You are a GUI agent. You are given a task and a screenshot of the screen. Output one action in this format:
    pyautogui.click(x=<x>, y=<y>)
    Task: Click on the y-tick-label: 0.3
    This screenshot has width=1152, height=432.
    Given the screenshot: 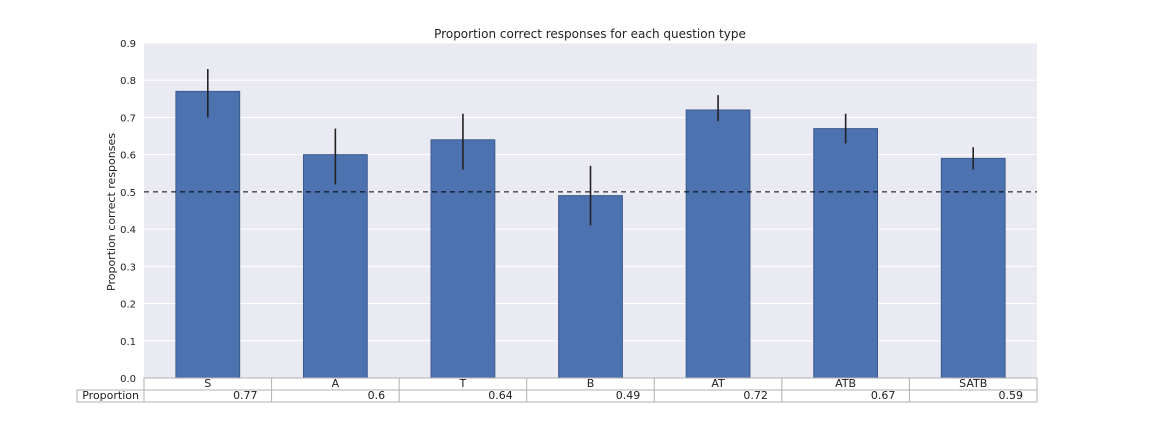 What is the action you would take?
    pyautogui.click(x=128, y=267)
    